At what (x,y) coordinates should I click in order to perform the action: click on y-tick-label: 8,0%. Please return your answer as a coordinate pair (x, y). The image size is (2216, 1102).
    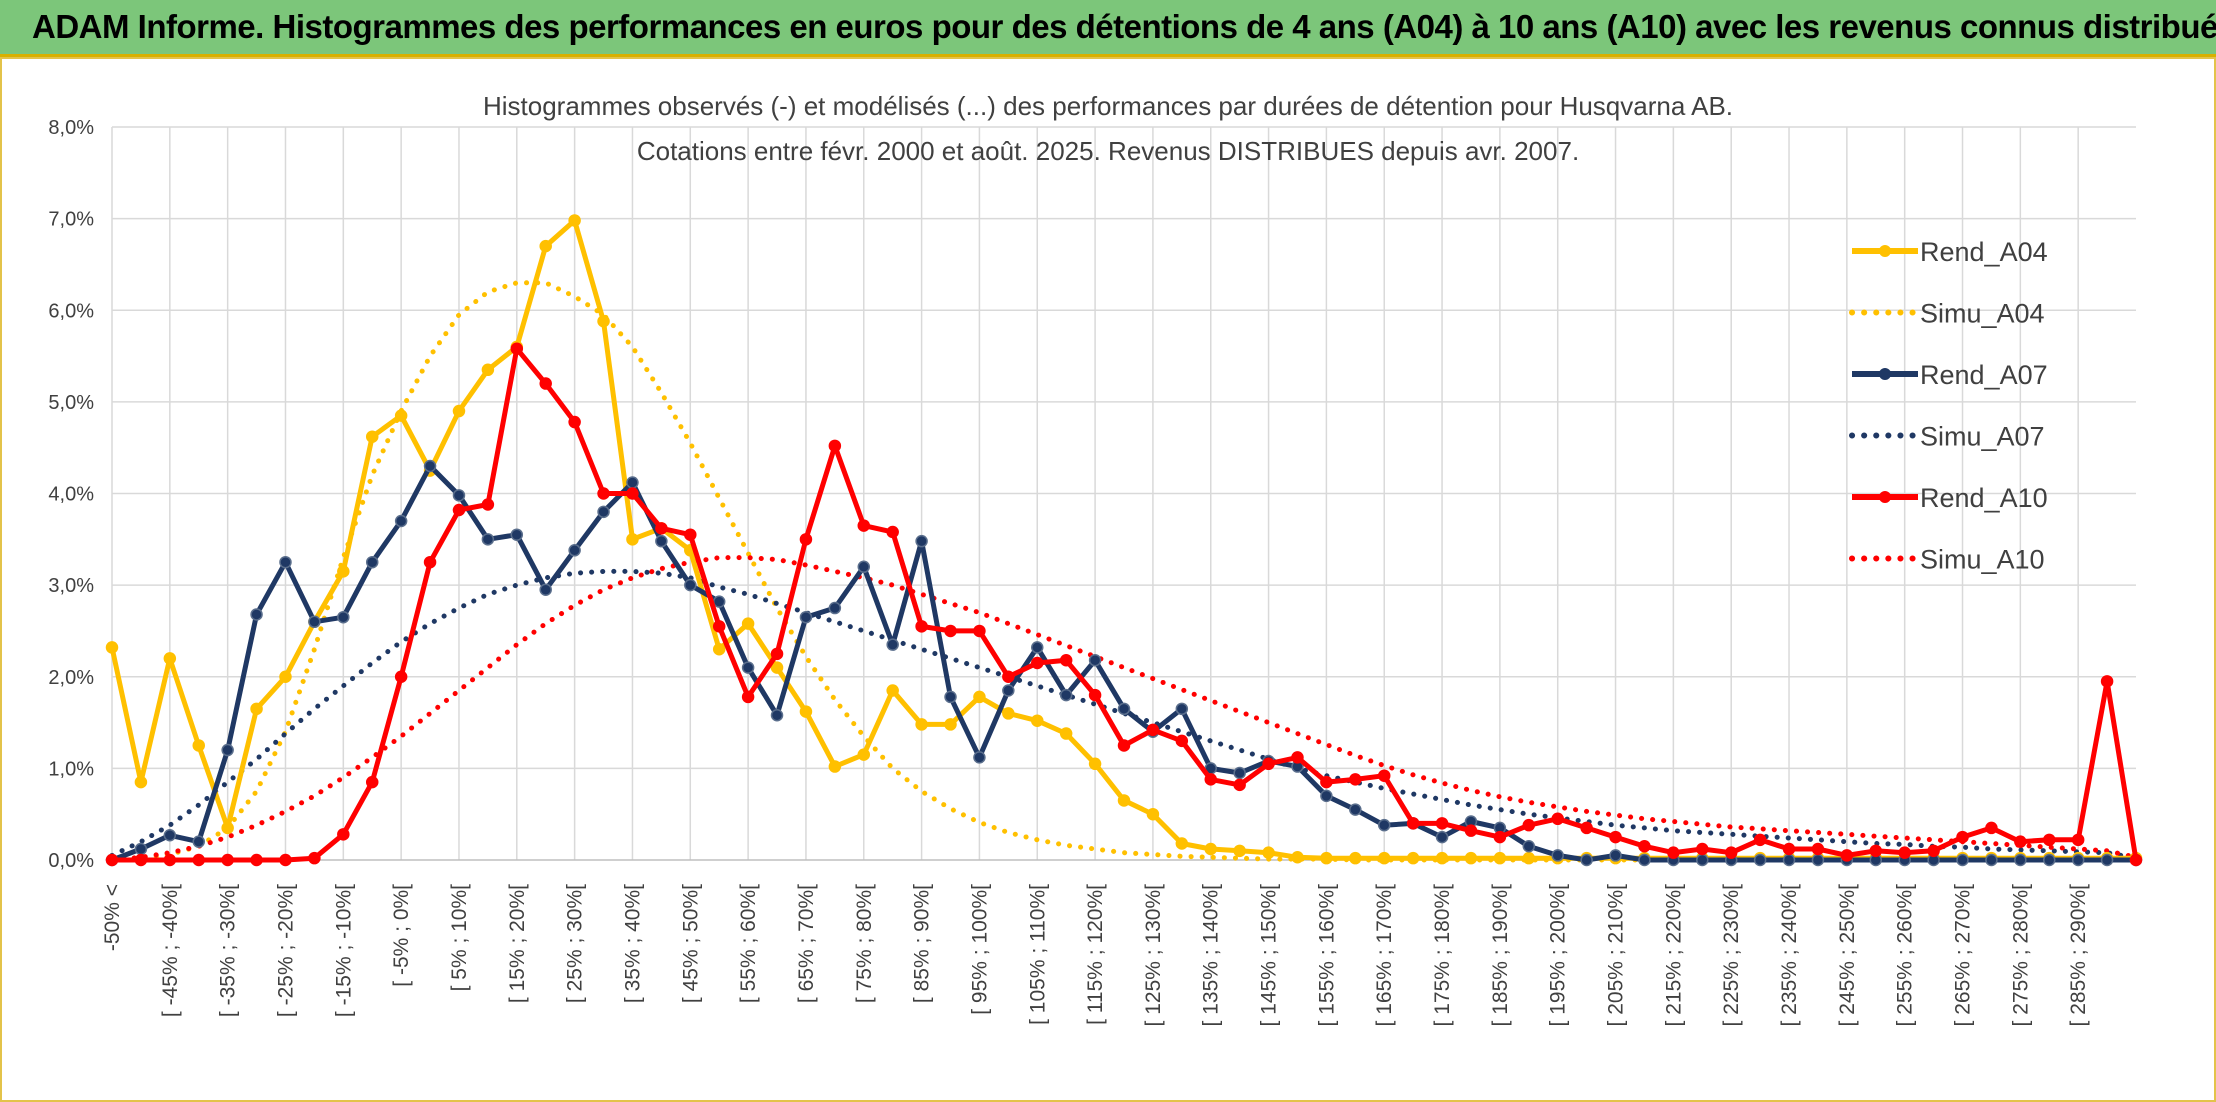
    Looking at the image, I should click on (71, 128).